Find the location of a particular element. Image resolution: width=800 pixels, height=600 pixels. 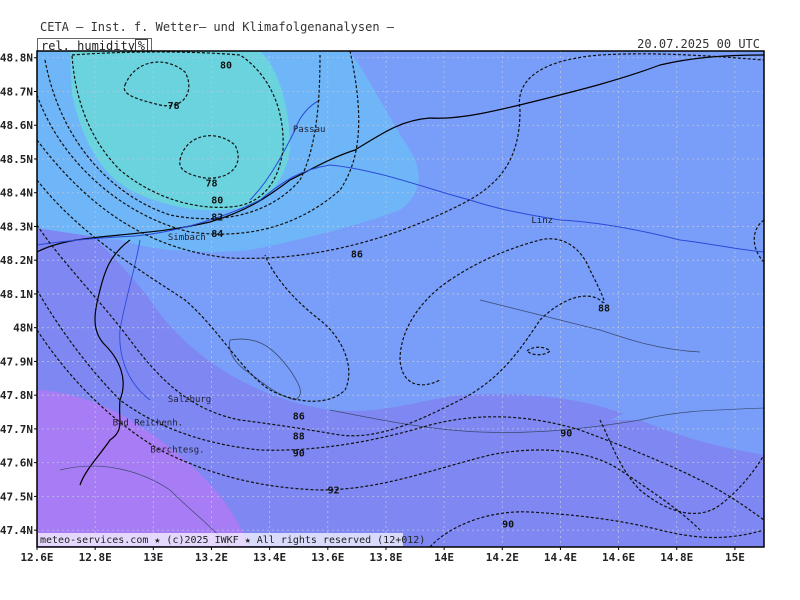

lon-tick-label: 14E is located at coordinates (444, 557).